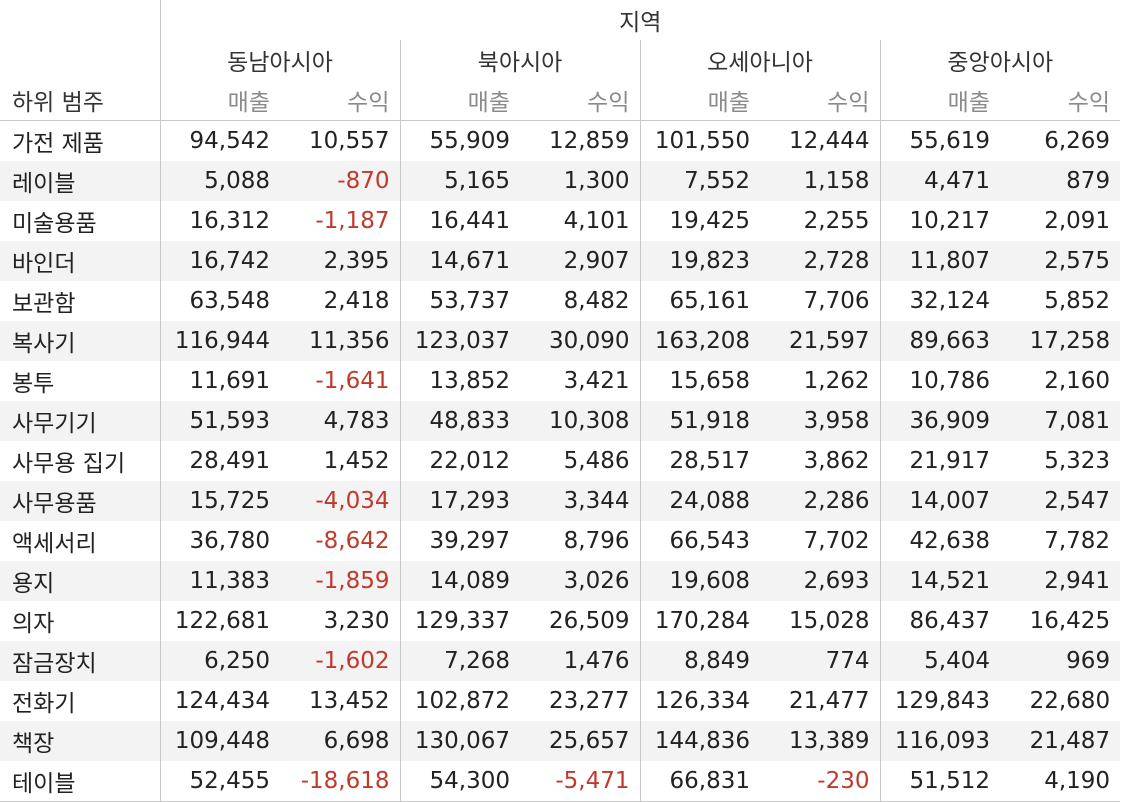  Describe the element at coordinates (340, 741) in the screenshot. I see `profit-value-cell: 6,698` at that location.